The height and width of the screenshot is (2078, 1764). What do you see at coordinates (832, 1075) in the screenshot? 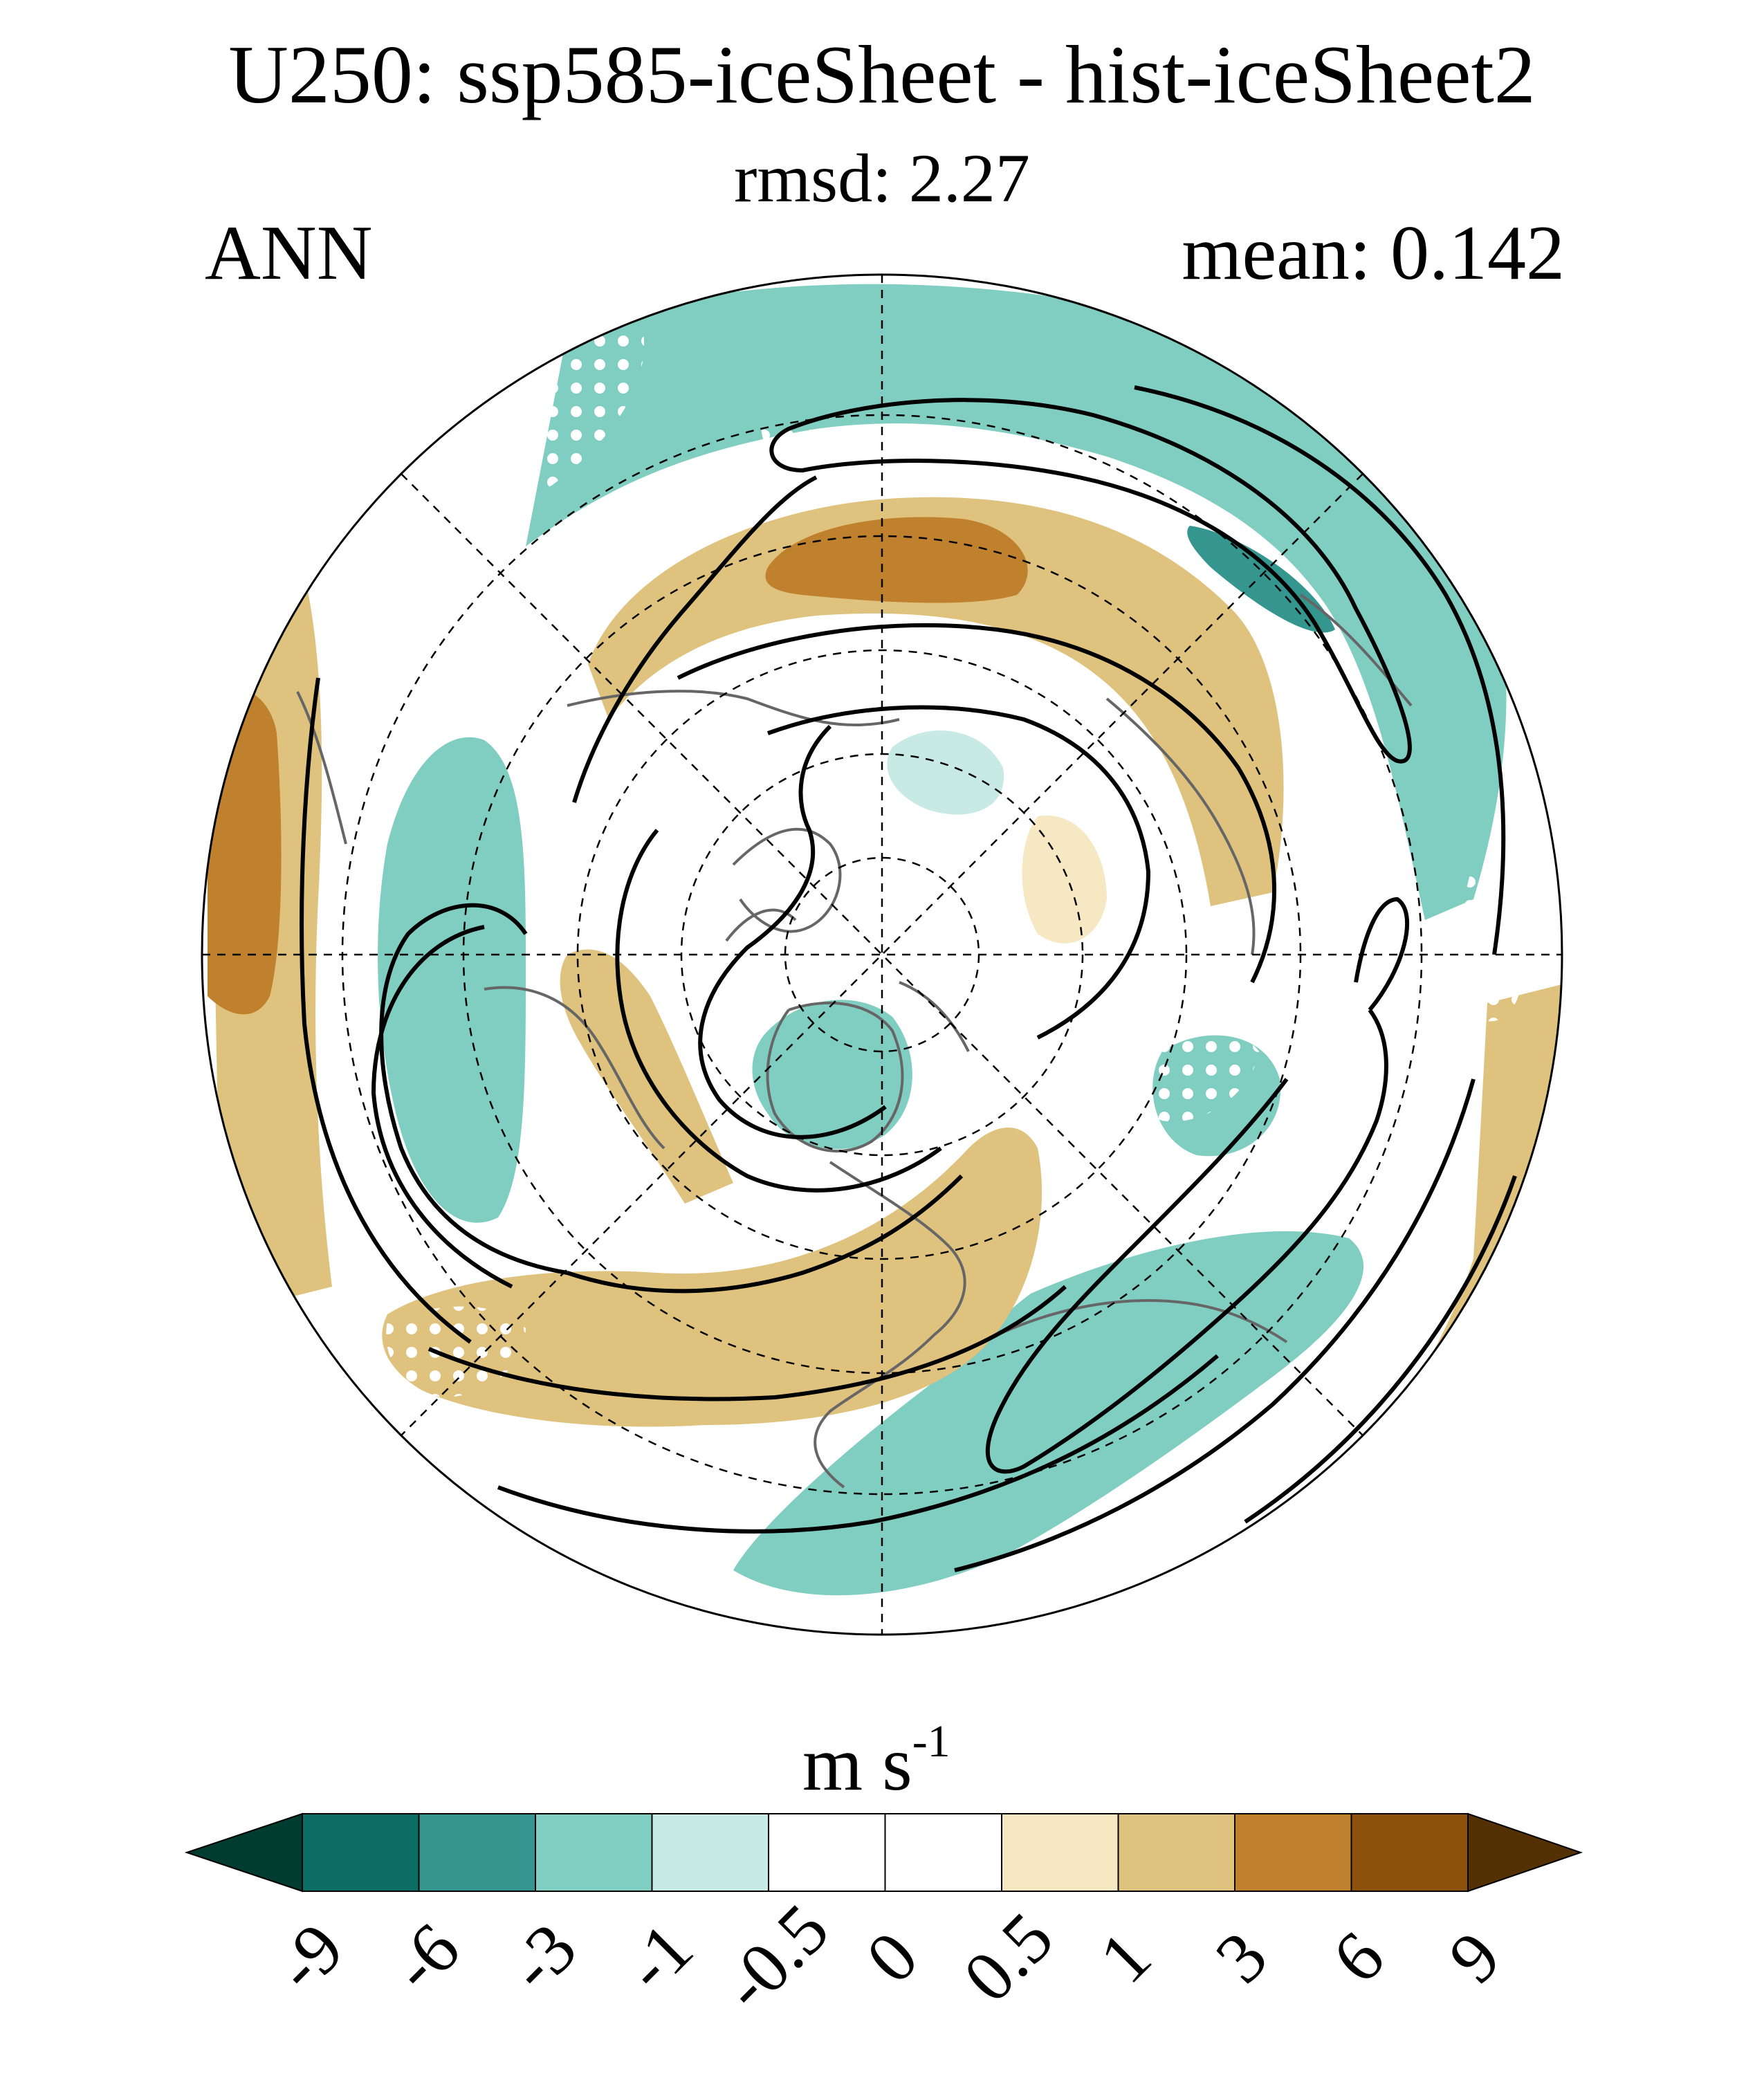
I see `anomaly-teal-greenland` at bounding box center [832, 1075].